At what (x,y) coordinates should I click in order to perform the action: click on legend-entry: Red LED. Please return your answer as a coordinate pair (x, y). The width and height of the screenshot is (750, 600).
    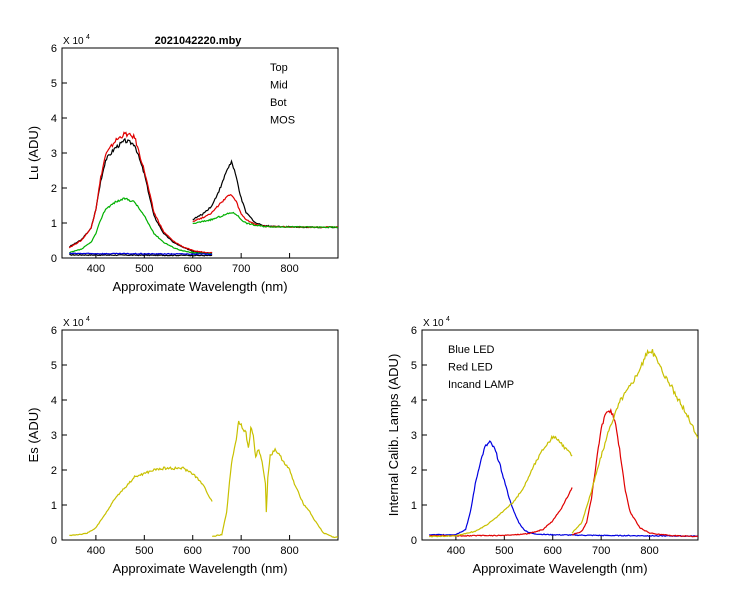
    Looking at the image, I should click on (470, 368).